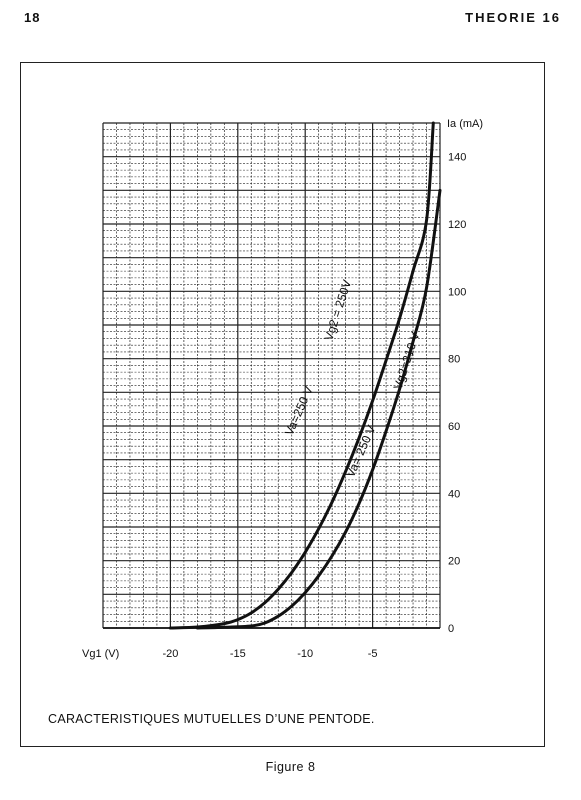  I want to click on y-tick-label: 0, so click(451, 629).